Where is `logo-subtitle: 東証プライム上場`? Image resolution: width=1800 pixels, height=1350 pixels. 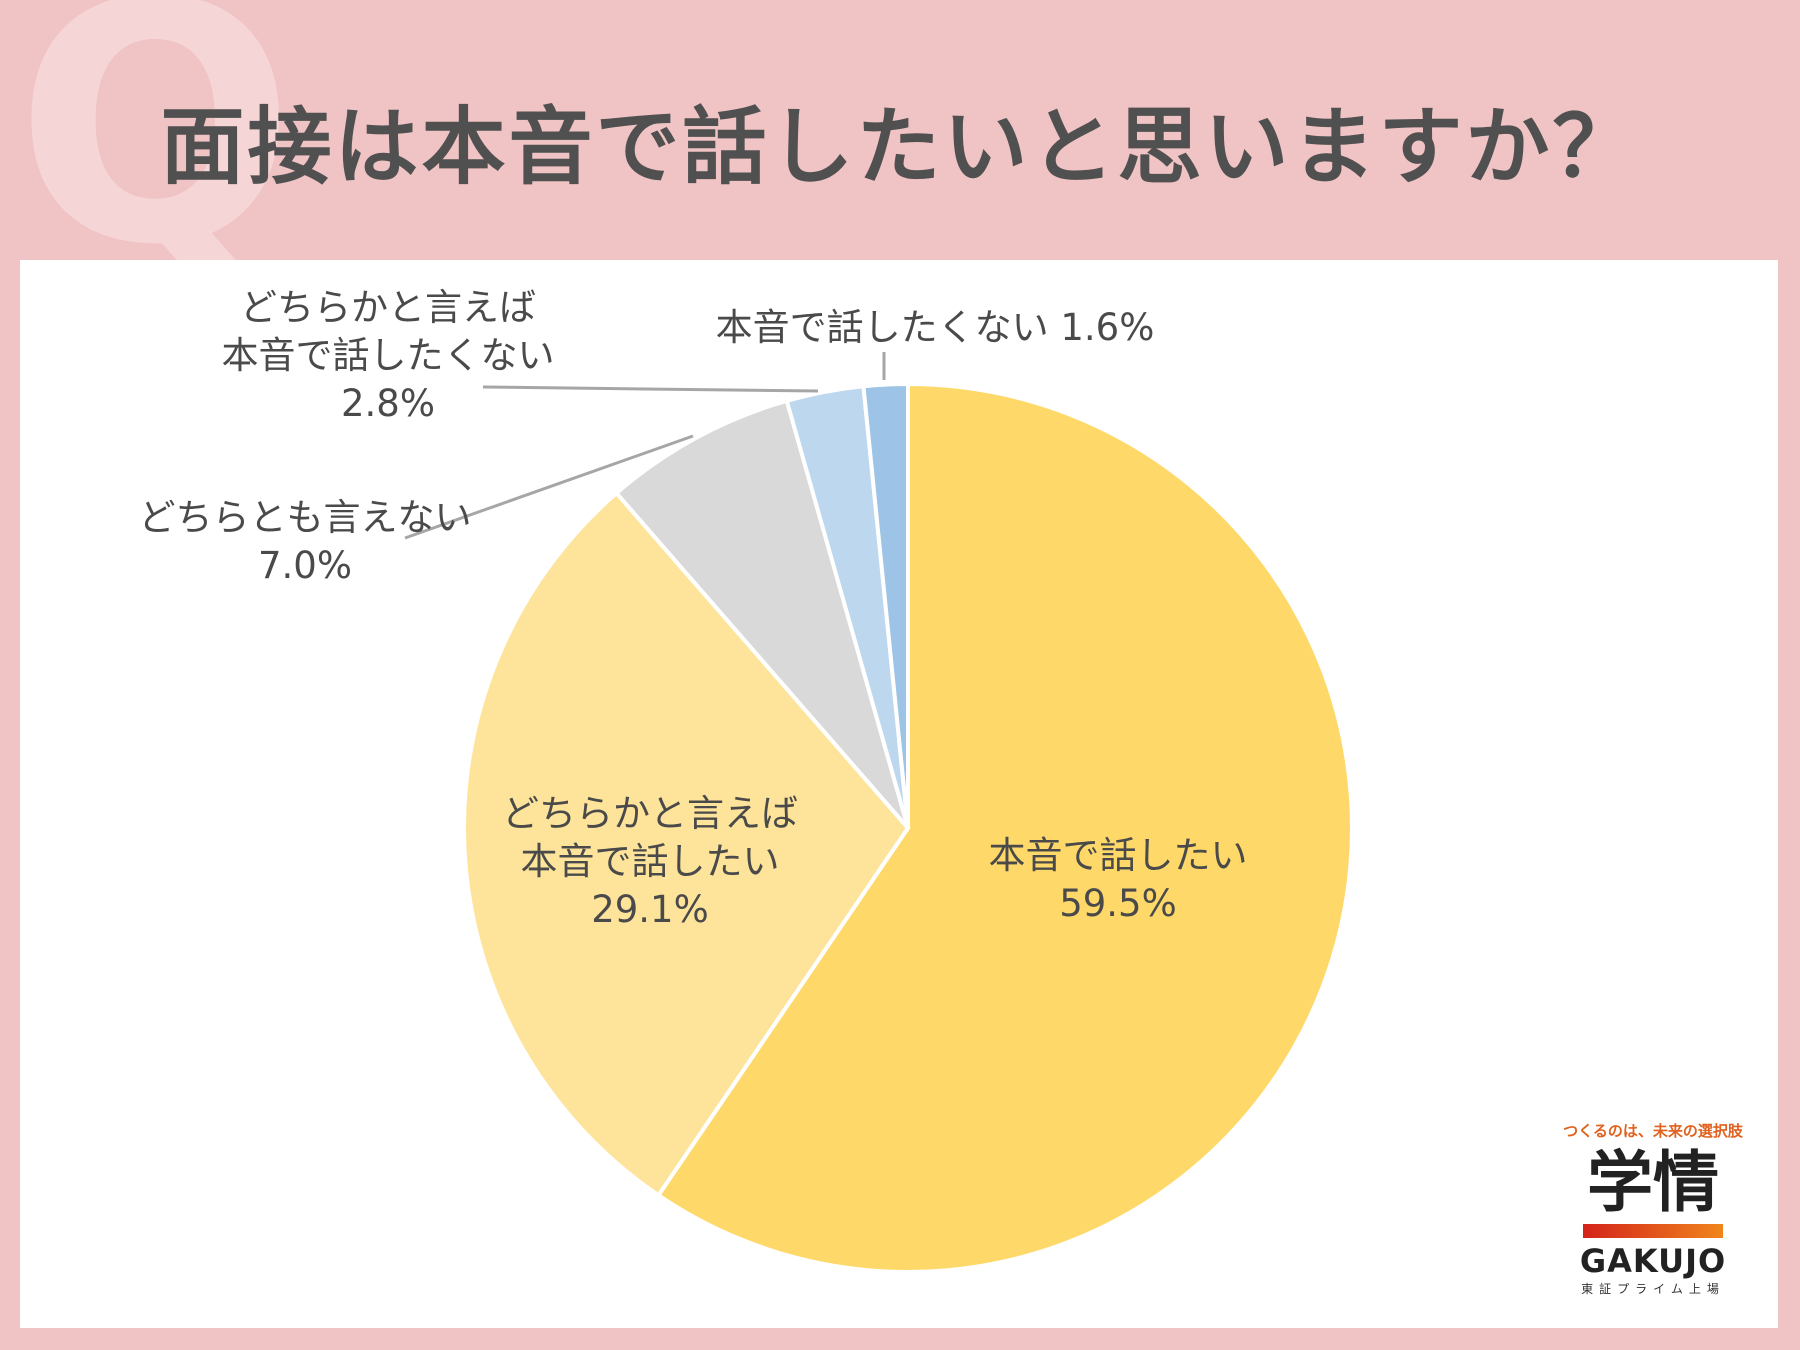
logo-subtitle: 東証プライム上場 is located at coordinates (1653, 1288).